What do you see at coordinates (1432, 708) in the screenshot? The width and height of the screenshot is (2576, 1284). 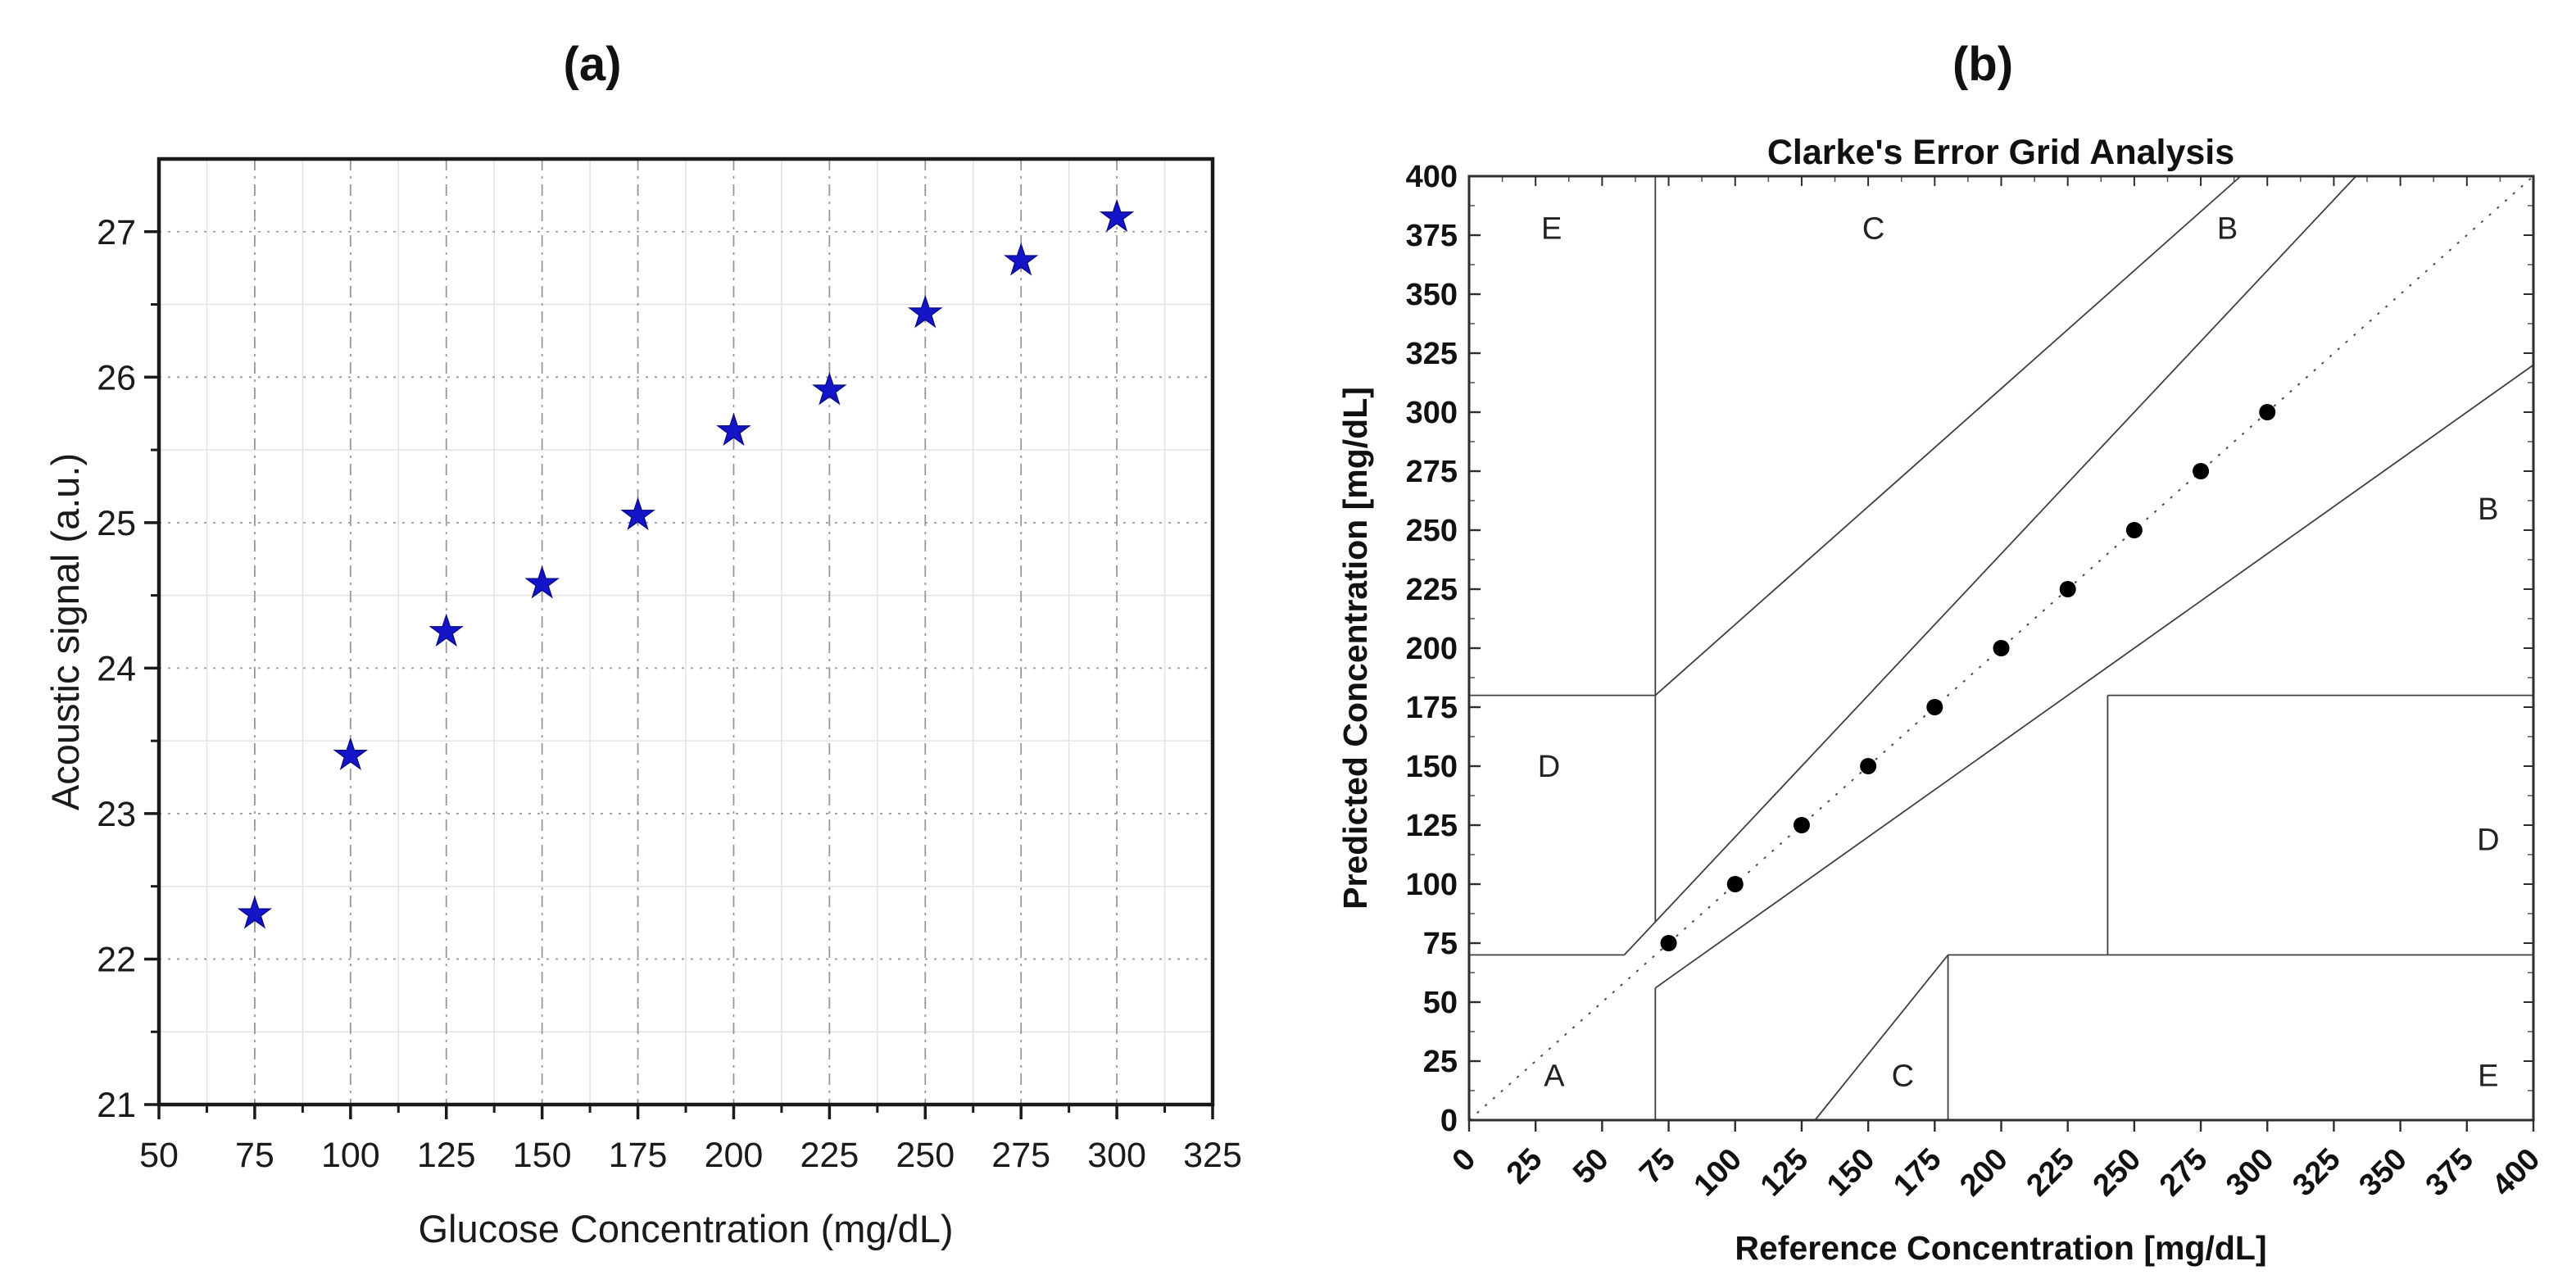 I see `y-tick-label: 175` at bounding box center [1432, 708].